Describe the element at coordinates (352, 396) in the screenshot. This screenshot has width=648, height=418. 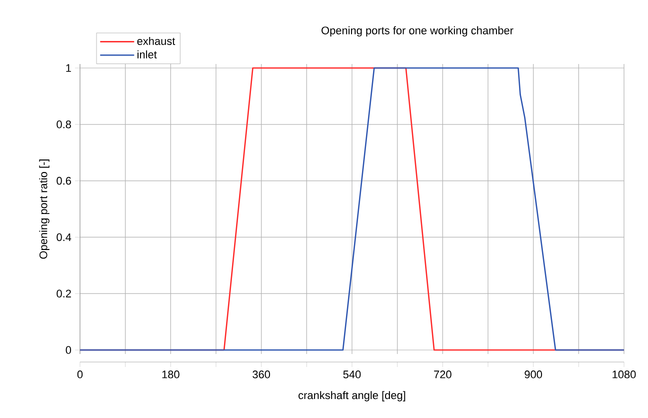
I see `x-axis-title: crankshaft angle [deg]` at that location.